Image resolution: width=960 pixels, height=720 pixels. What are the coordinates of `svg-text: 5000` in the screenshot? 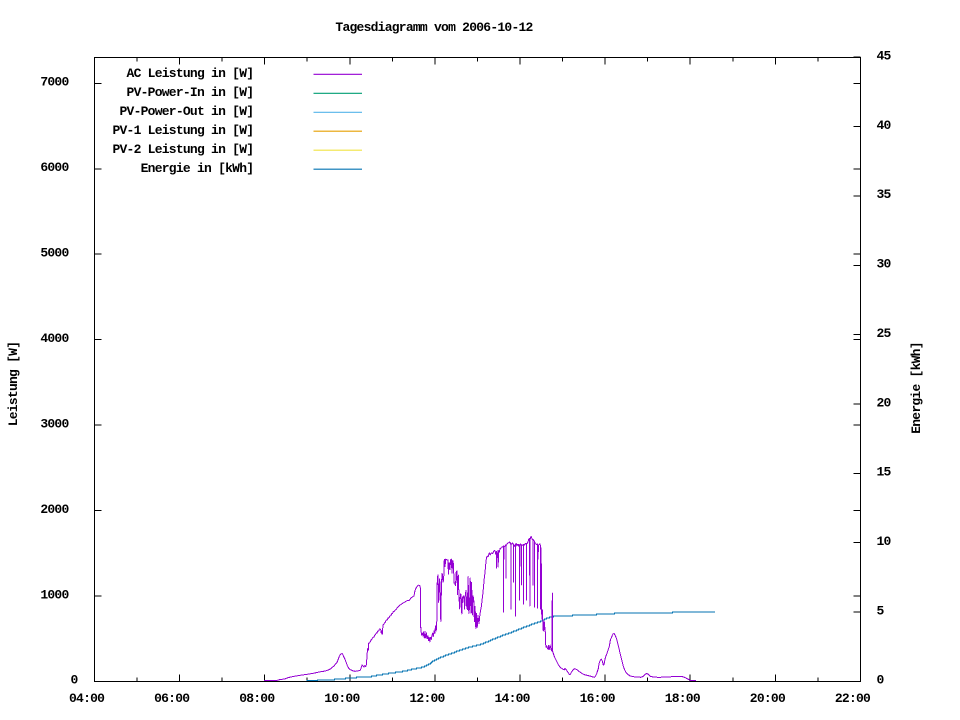 It's located at (54, 253).